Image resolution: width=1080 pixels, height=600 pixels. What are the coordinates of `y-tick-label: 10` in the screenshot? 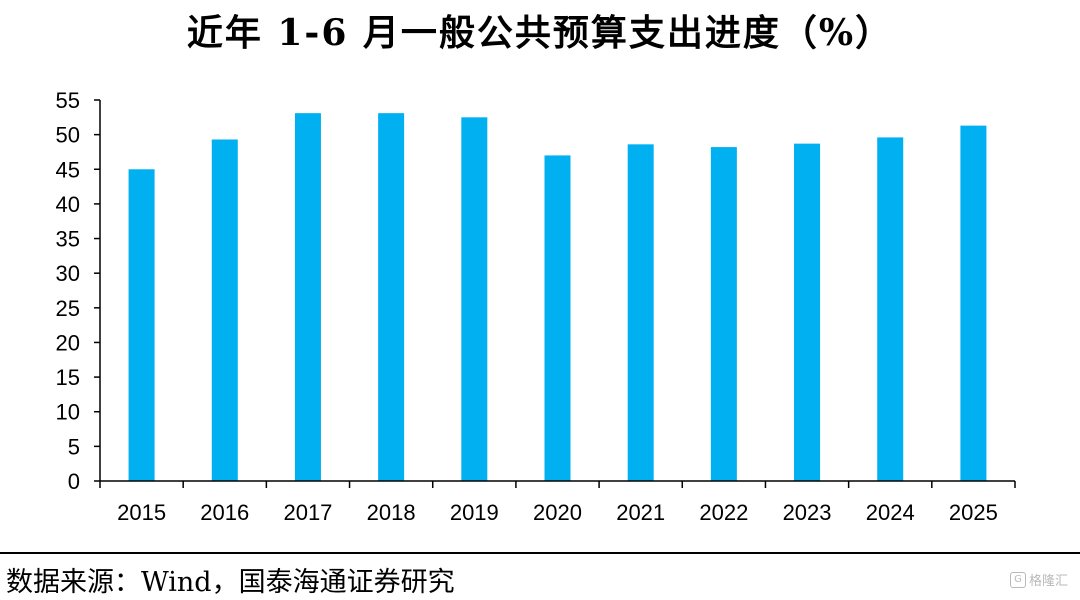 It's located at (68, 412).